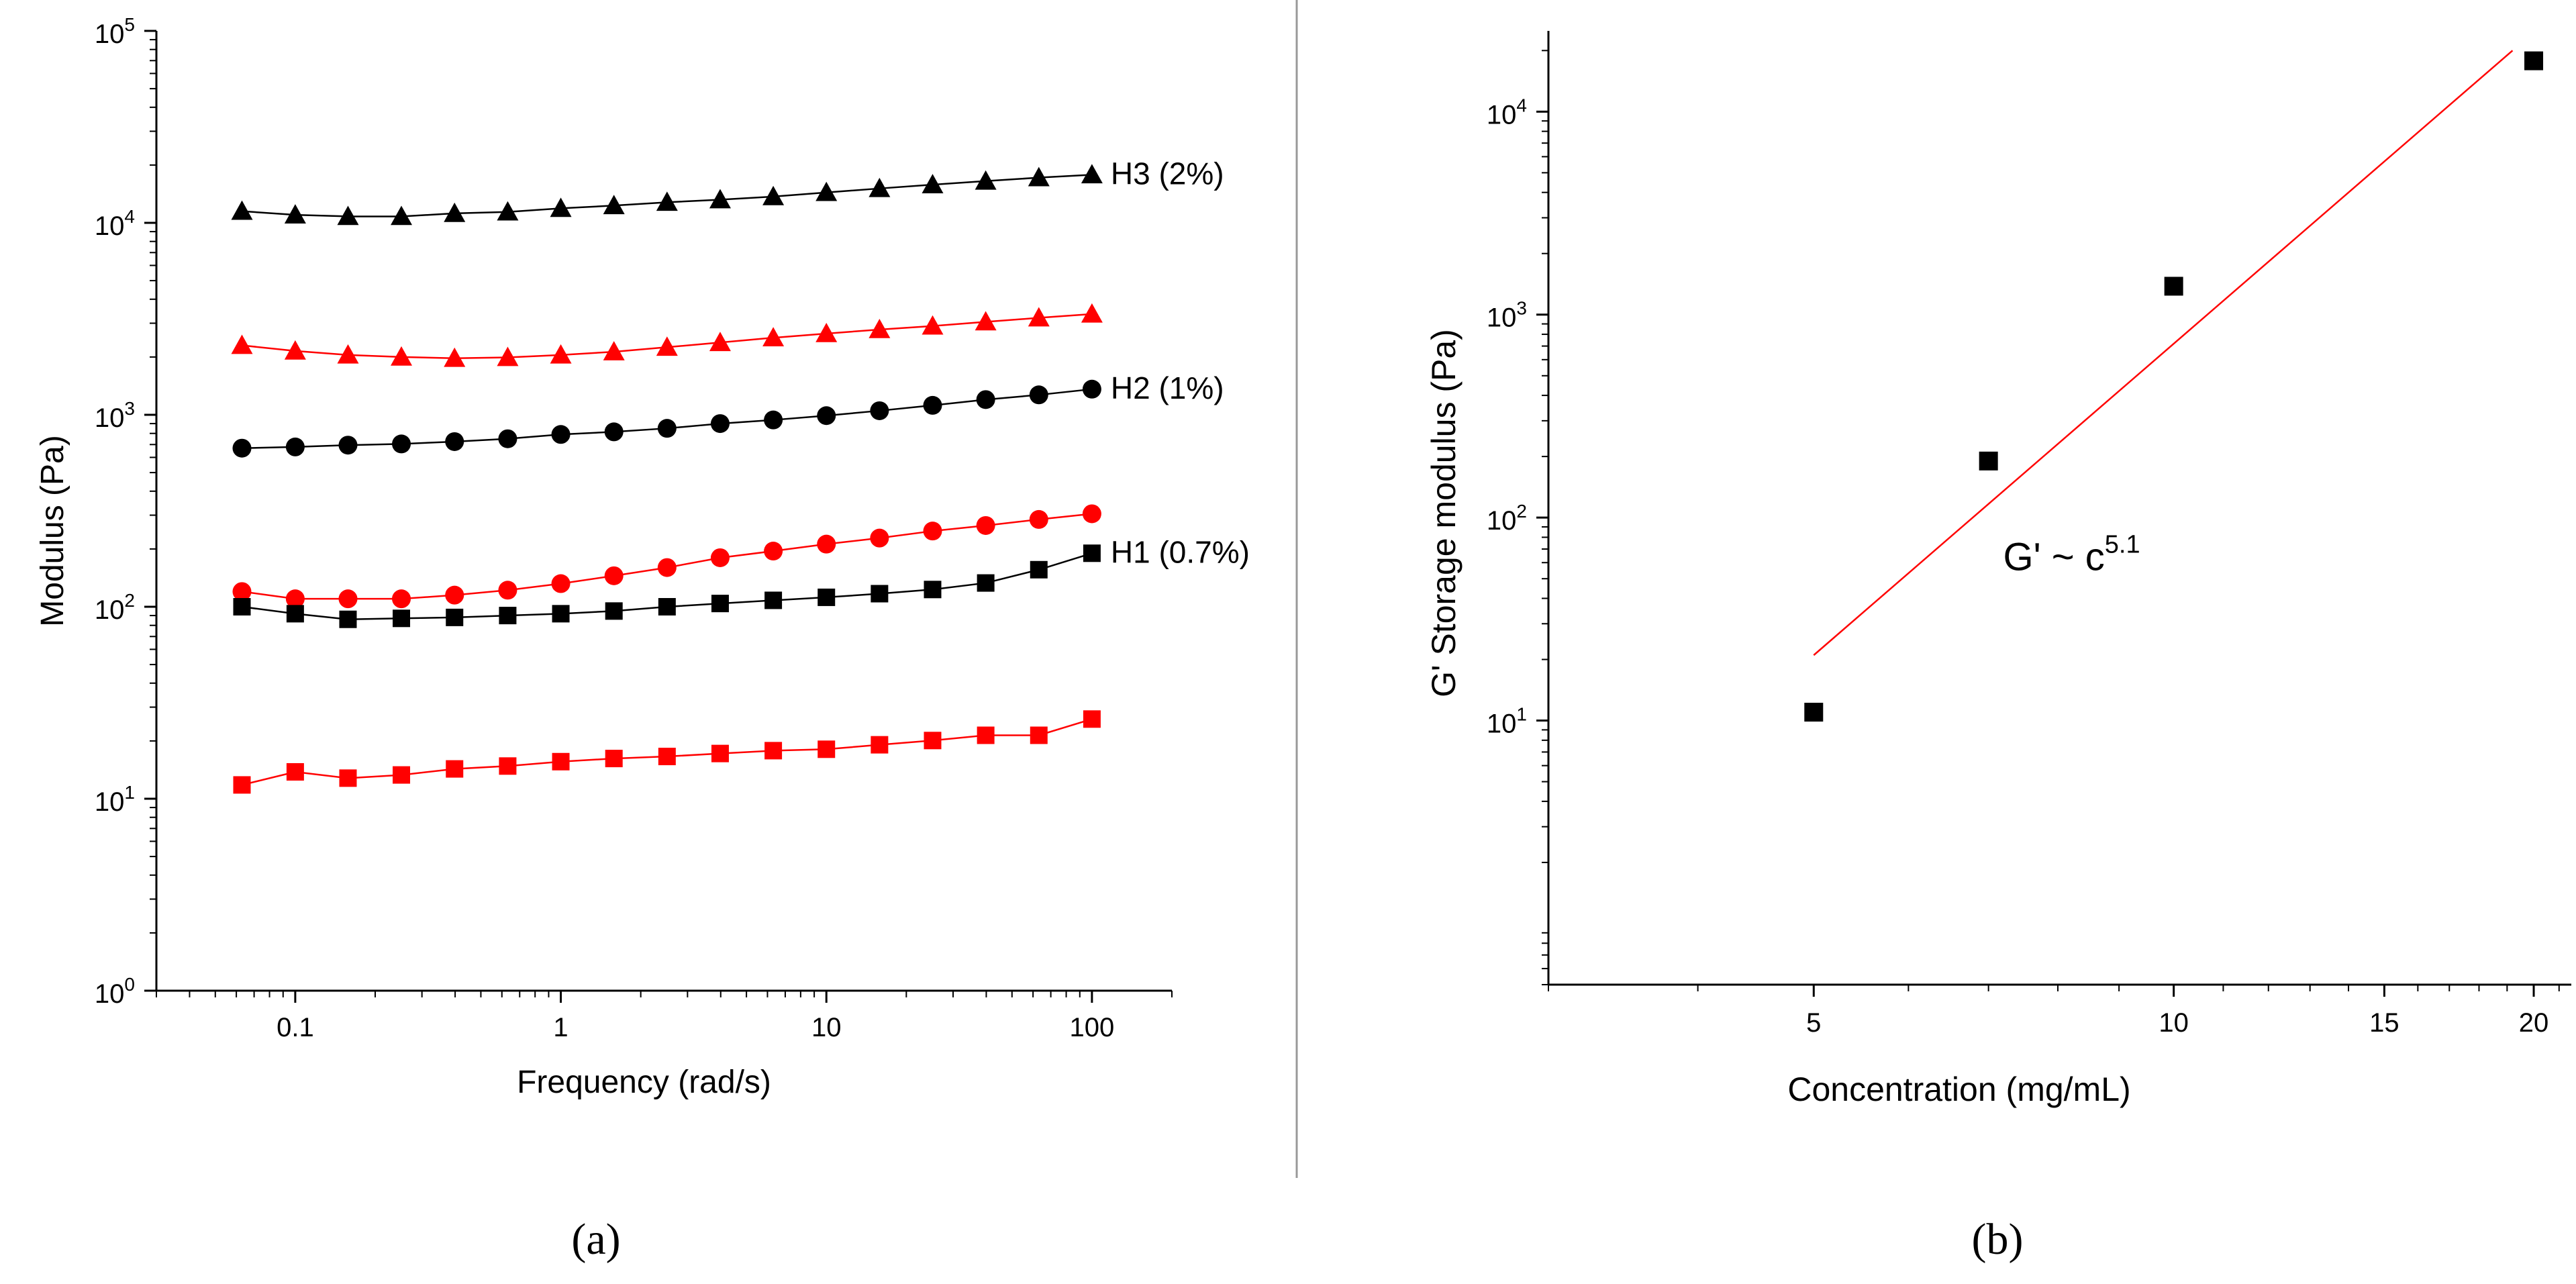 The width and height of the screenshot is (2576, 1284). What do you see at coordinates (115, 607) in the screenshot?
I see `y-tick-label: 10²` at bounding box center [115, 607].